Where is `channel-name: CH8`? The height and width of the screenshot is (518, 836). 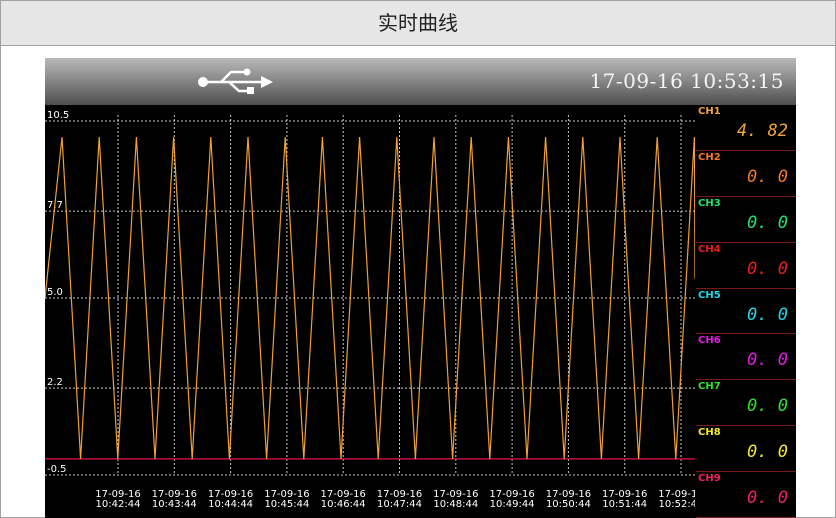 channel-name: CH8 is located at coordinates (709, 433).